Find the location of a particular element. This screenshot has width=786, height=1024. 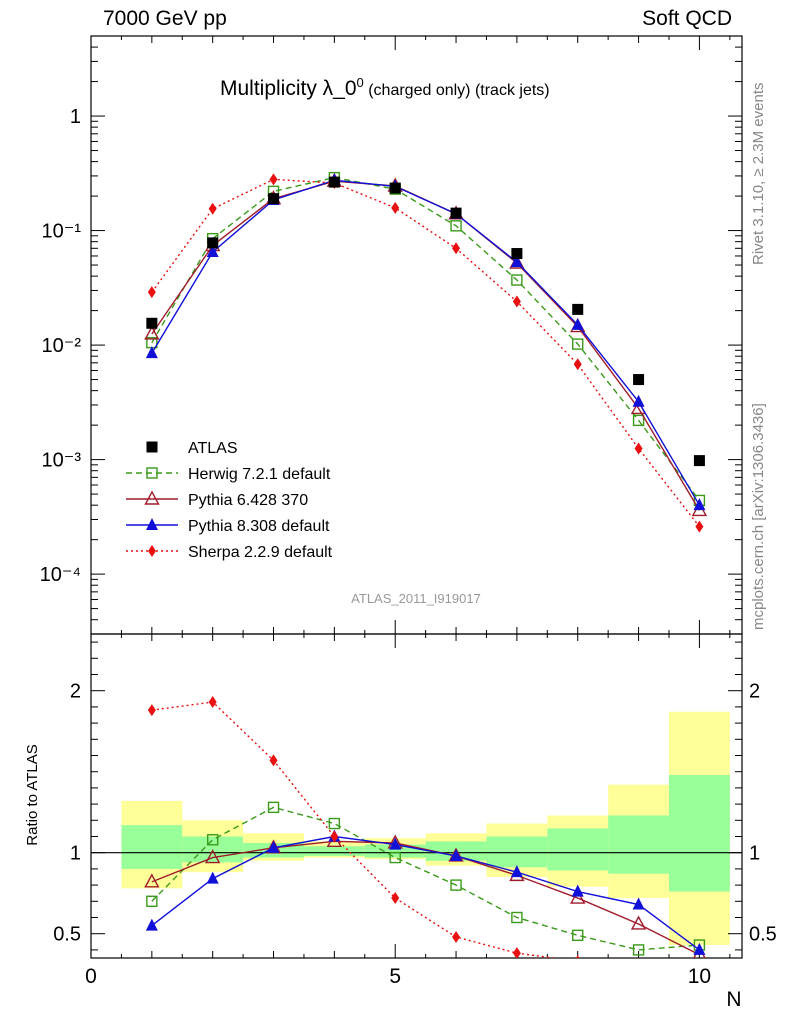

legend-marker-herwig is located at coordinates (152, 473).